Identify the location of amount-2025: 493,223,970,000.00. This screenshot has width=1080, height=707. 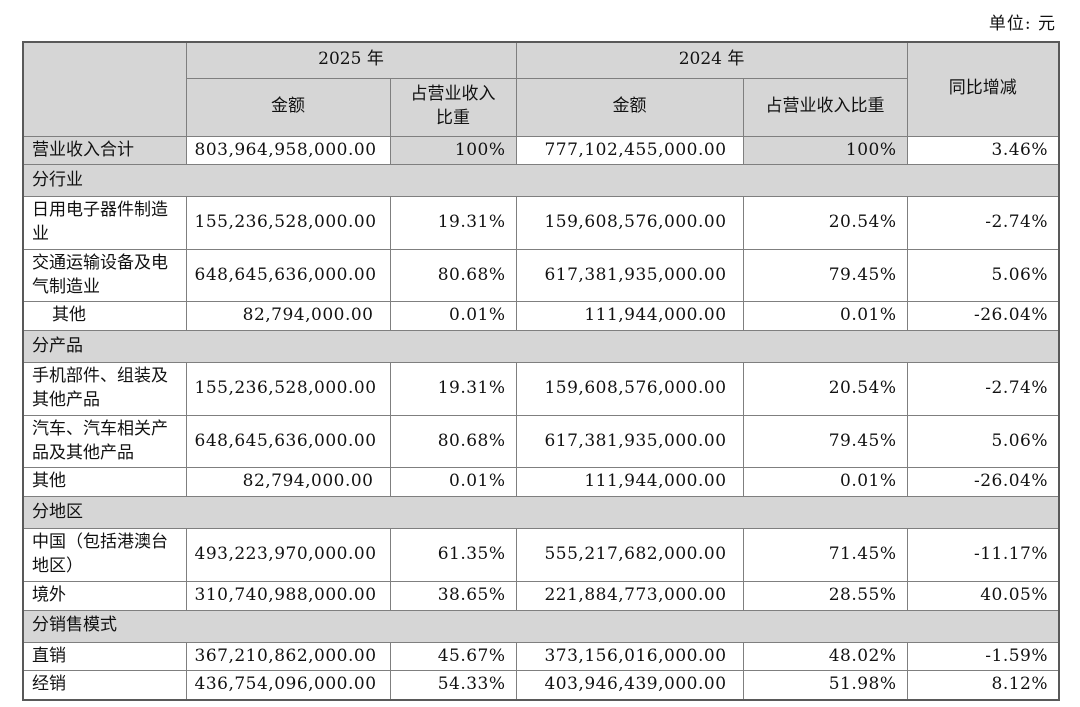
(288, 555).